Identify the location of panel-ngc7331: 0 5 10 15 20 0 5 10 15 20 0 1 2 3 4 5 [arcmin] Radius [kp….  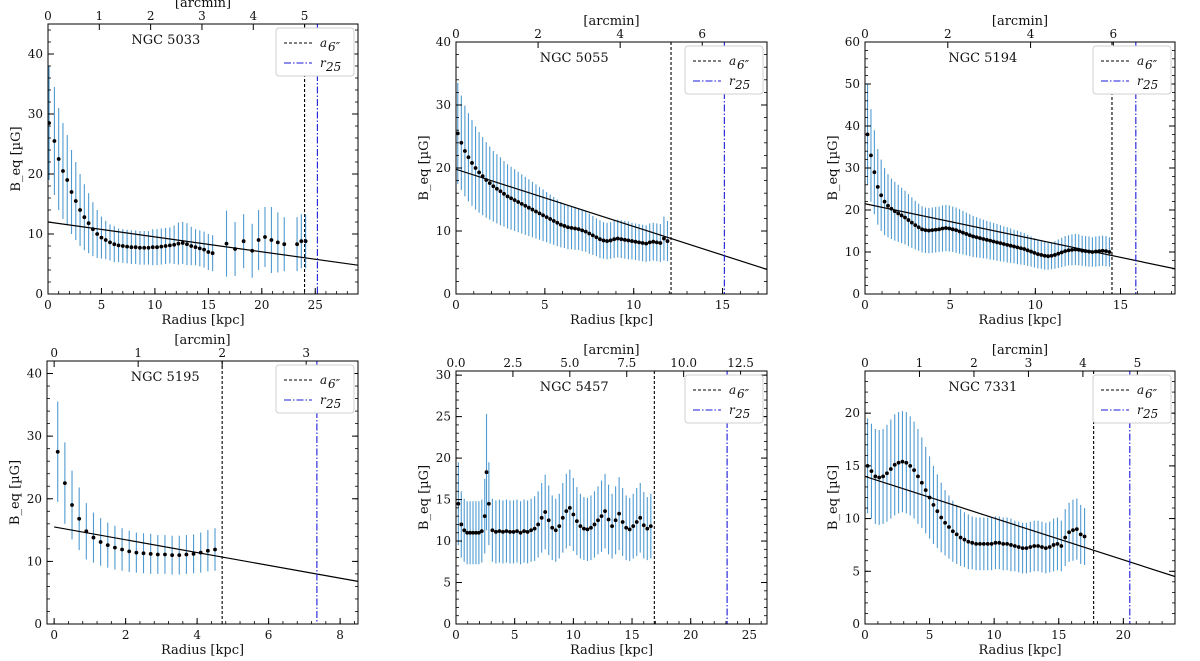
(1001, 500).